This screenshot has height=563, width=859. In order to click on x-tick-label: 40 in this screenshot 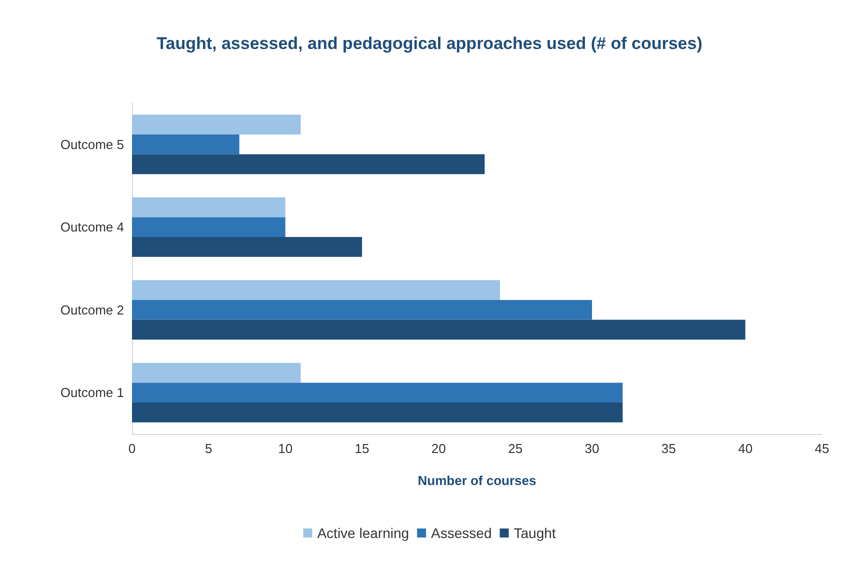, I will do `click(745, 448)`.